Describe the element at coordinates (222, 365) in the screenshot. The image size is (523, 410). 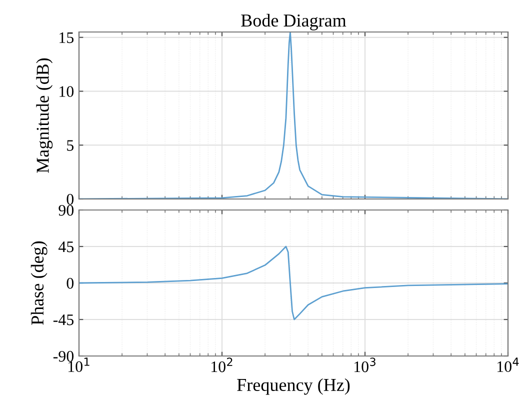
I see `x-tick-label: 10$^{2}$` at that location.